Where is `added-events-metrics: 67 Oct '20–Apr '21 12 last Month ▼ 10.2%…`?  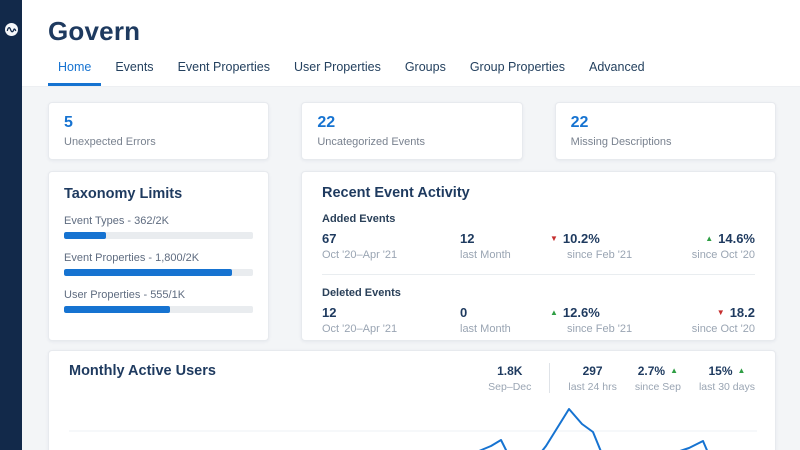 added-events-metrics: 67 Oct '20–Apr '21 12 last Month ▼ 10.2%… is located at coordinates (538, 246).